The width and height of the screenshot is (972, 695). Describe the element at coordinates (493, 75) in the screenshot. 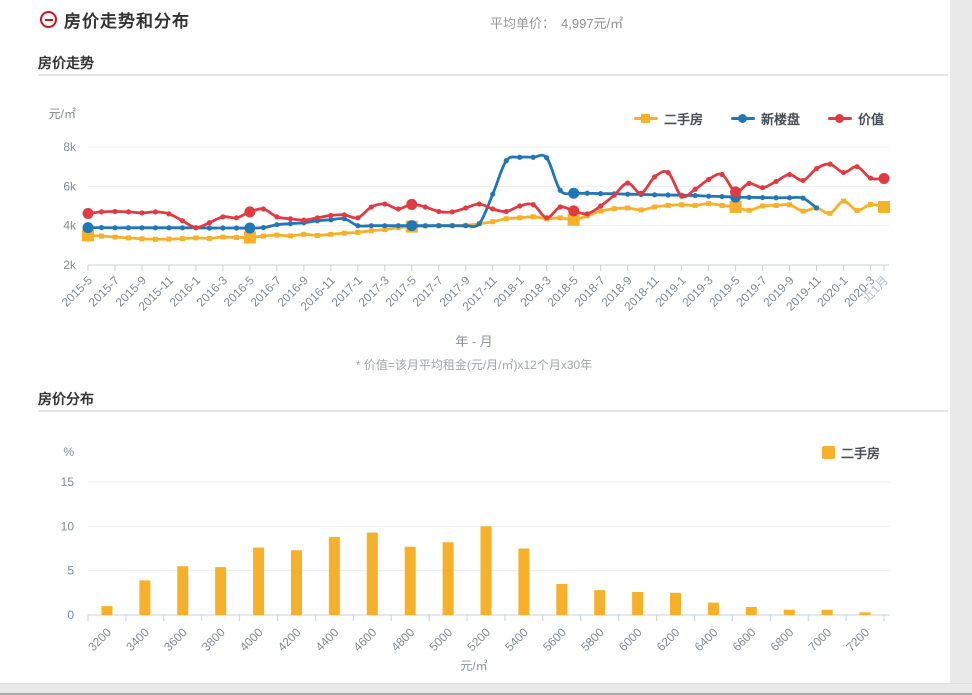

I see `trend-divider` at that location.